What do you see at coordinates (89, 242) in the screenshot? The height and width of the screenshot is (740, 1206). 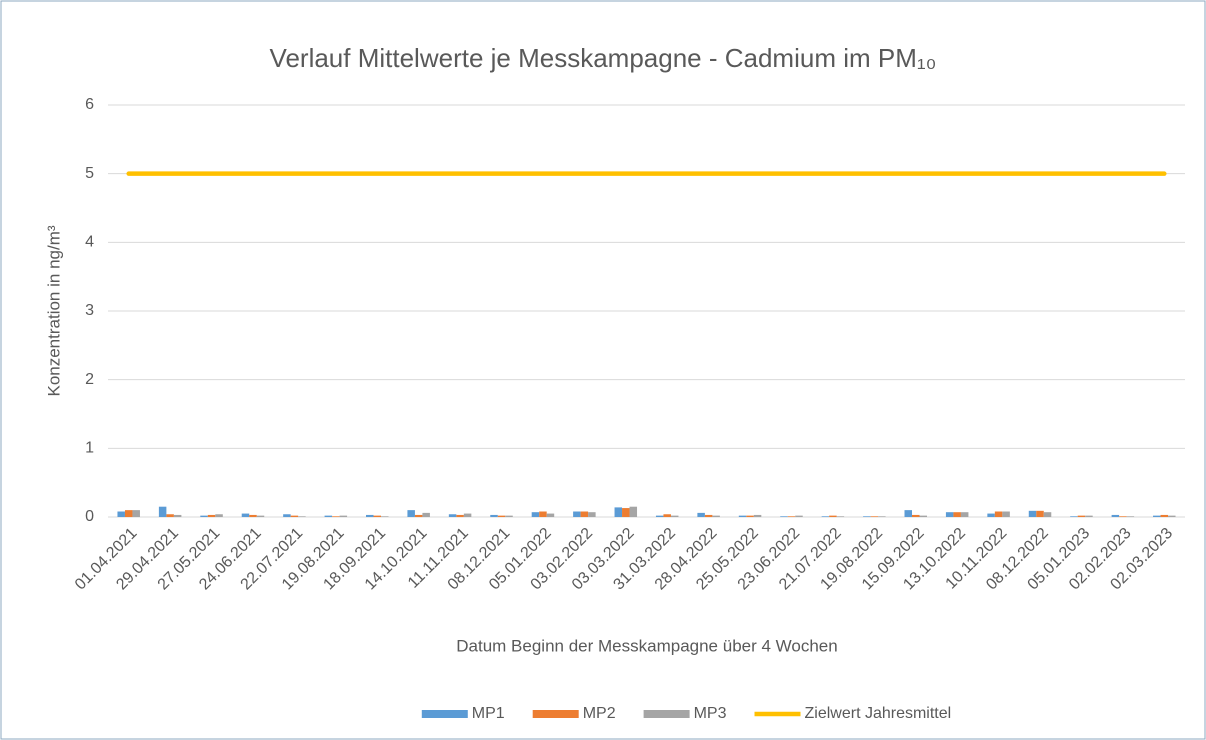 I see `y-tick-label: 4` at bounding box center [89, 242].